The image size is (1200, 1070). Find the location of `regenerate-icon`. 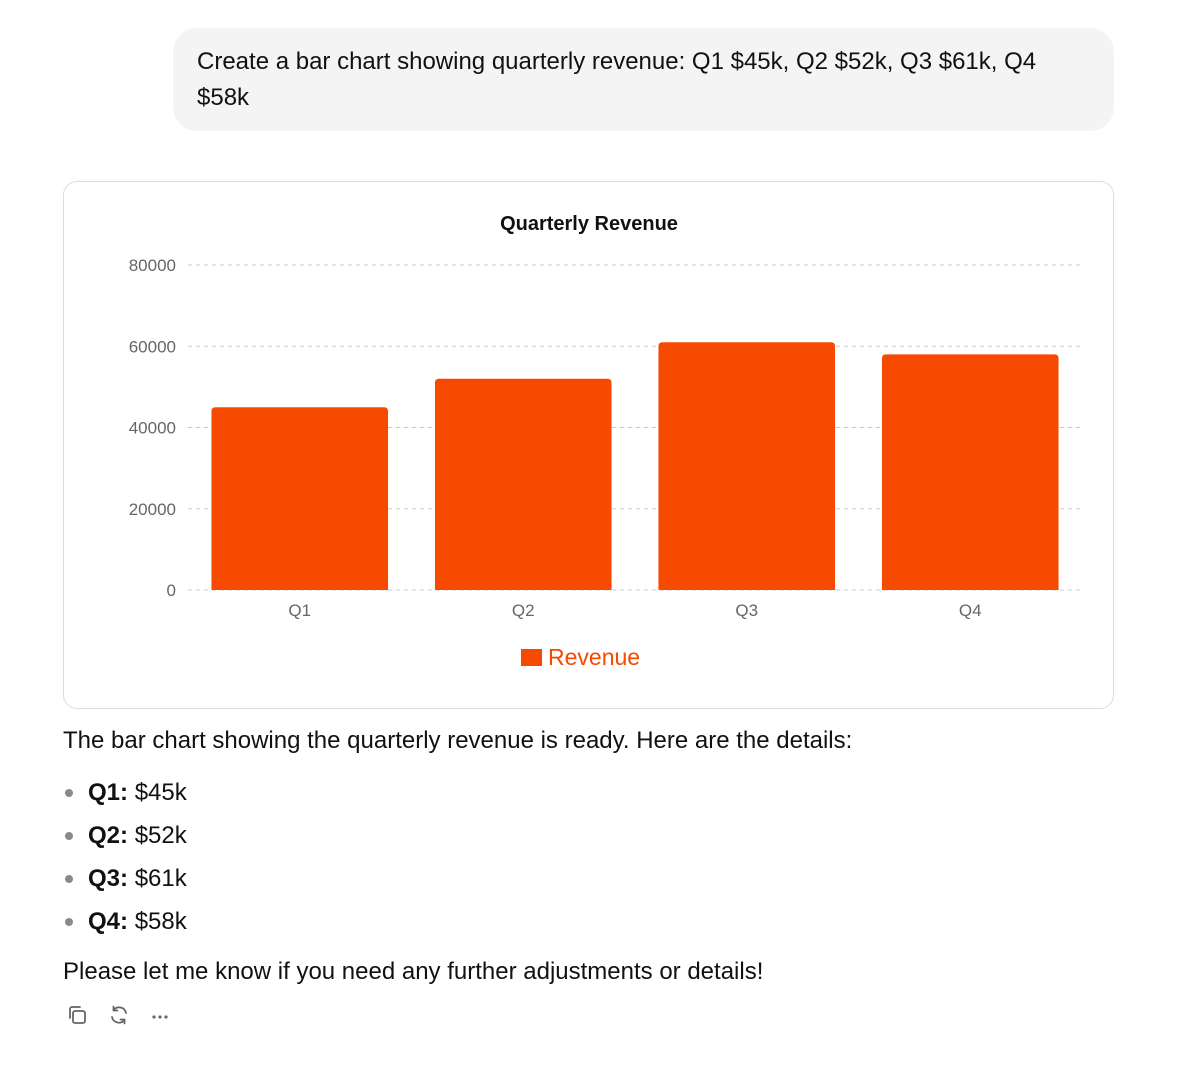

regenerate-icon is located at coordinates (119, 1015).